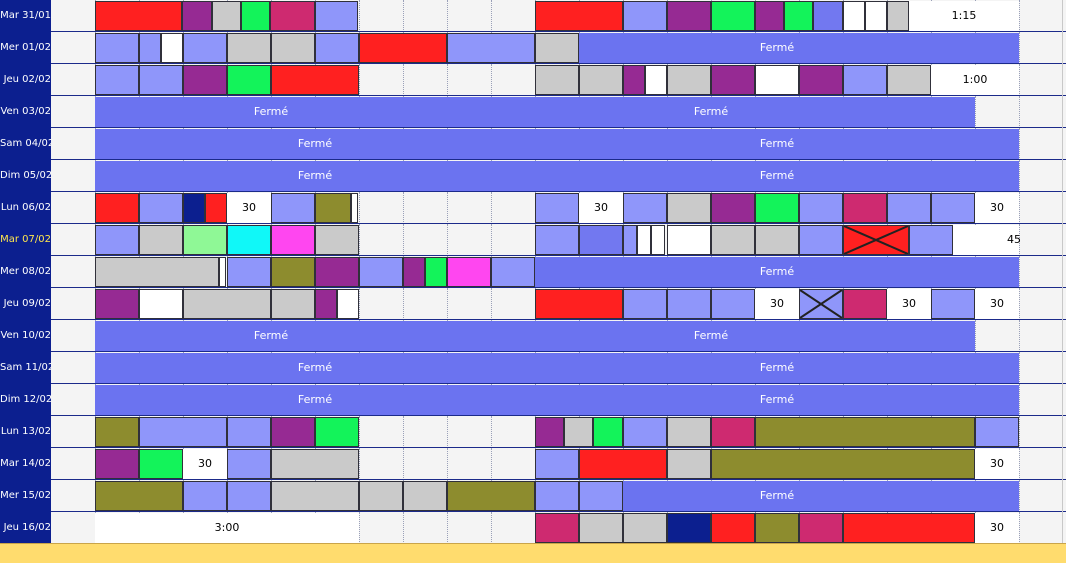  Describe the element at coordinates (25, 528) in the screenshot. I see `date-cell: Jeu 16/02` at that location.